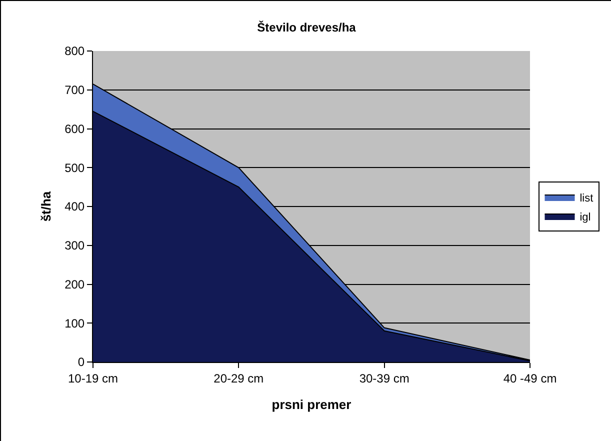 This screenshot has width=611, height=441. What do you see at coordinates (74, 90) in the screenshot?
I see `y-tick-label: 700` at bounding box center [74, 90].